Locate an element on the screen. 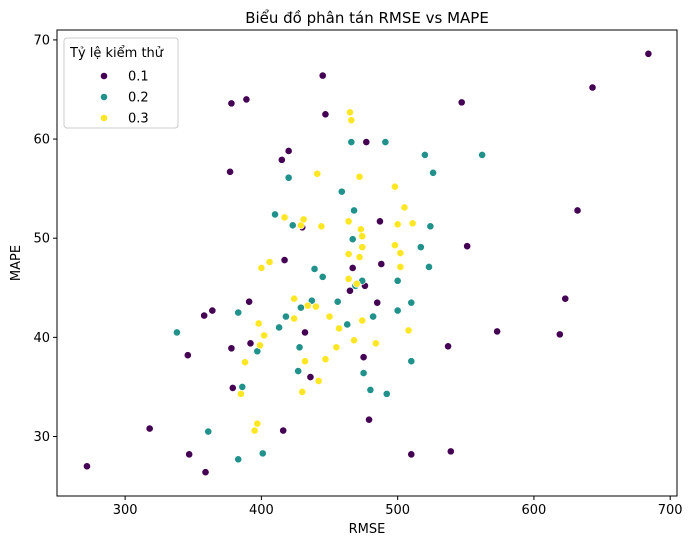 The height and width of the screenshot is (547, 694). x-axis: 300 400 500 600 700 is located at coordinates (398, 507).